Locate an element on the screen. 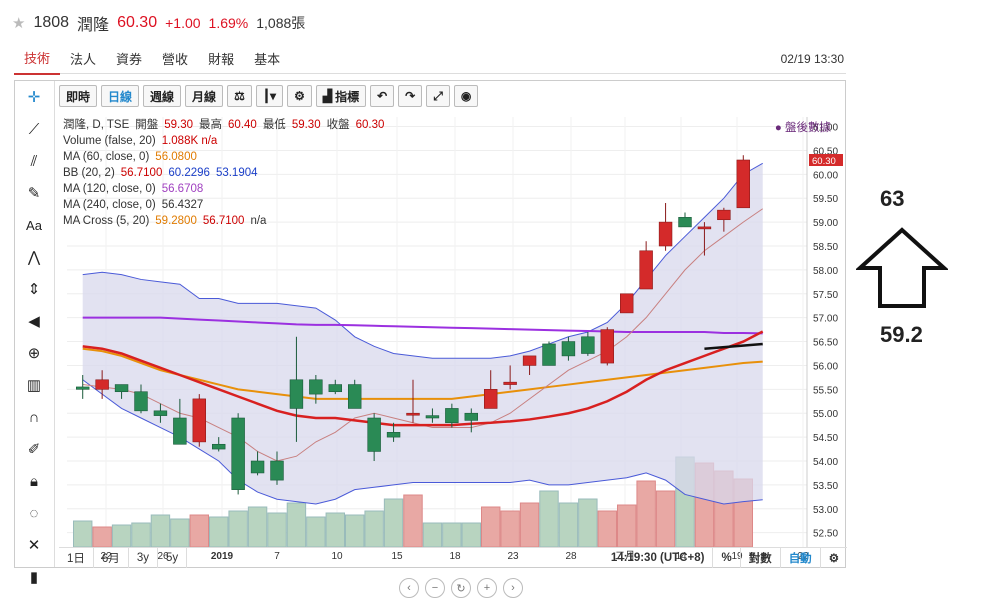 Image resolution: width=1000 pixels, height=600 pixels. price-change: +1.00 is located at coordinates (183, 23).